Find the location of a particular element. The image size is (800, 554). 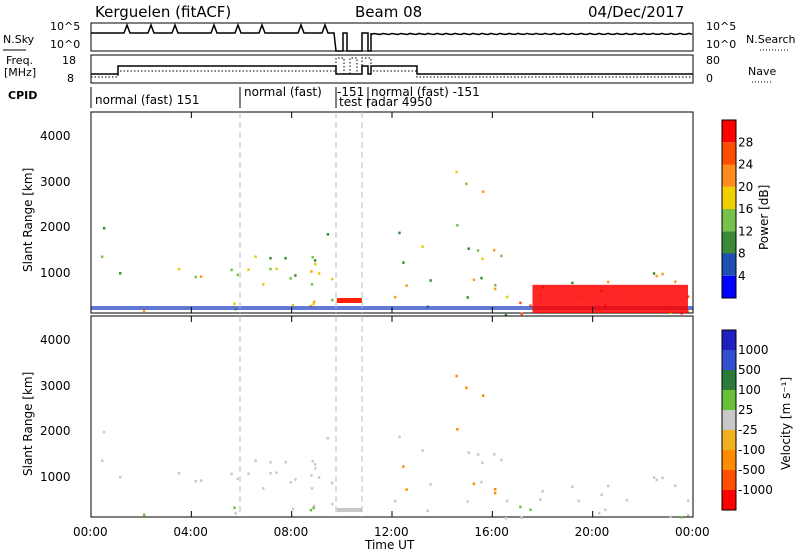

power-ytick-1000: 1000 is located at coordinates (55, 273).